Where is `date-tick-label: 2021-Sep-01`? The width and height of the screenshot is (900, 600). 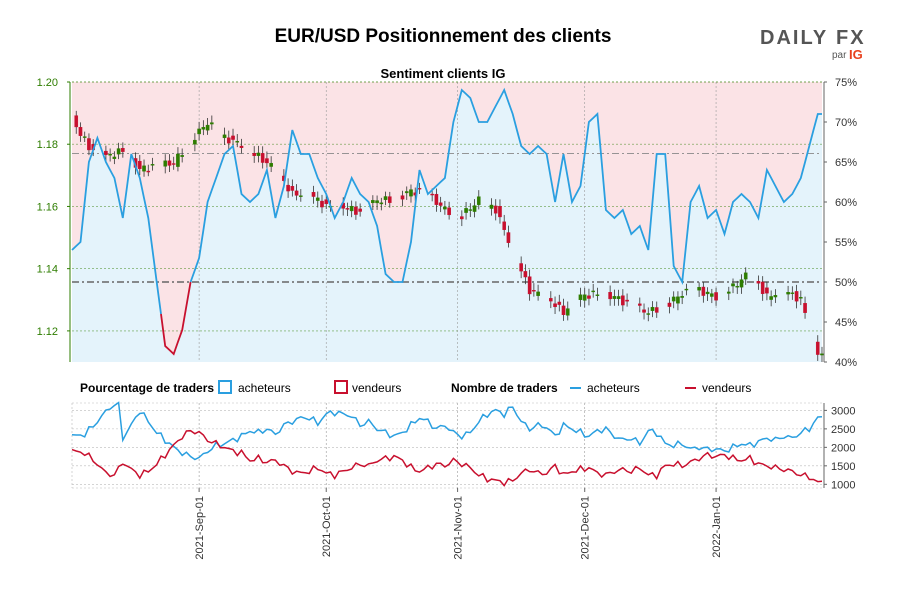 date-tick-label: 2021-Sep-01 is located at coordinates (200, 528).